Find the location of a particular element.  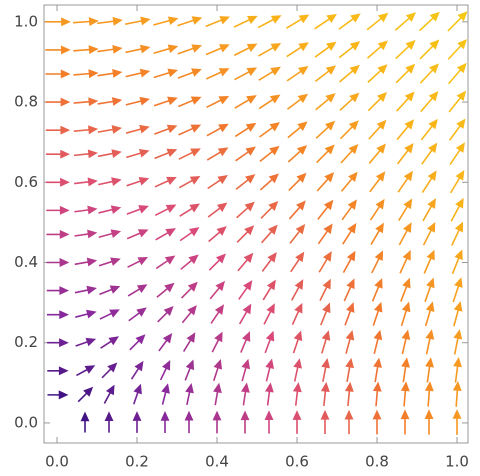

y-tick-label: 0.0 is located at coordinates (26, 422).